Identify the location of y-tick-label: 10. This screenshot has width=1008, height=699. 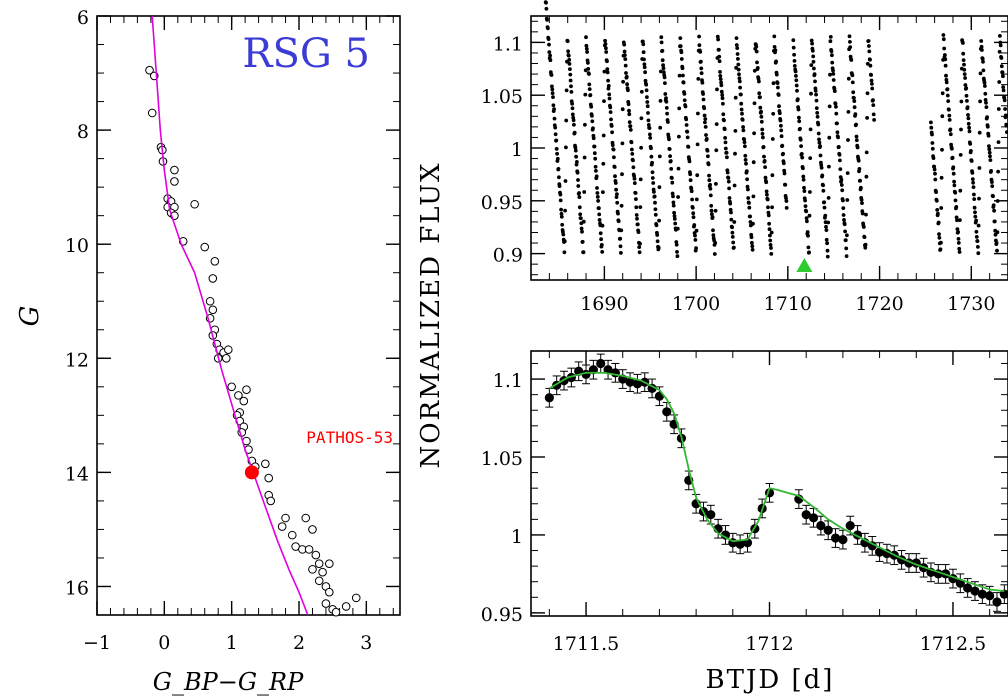
(77, 246).